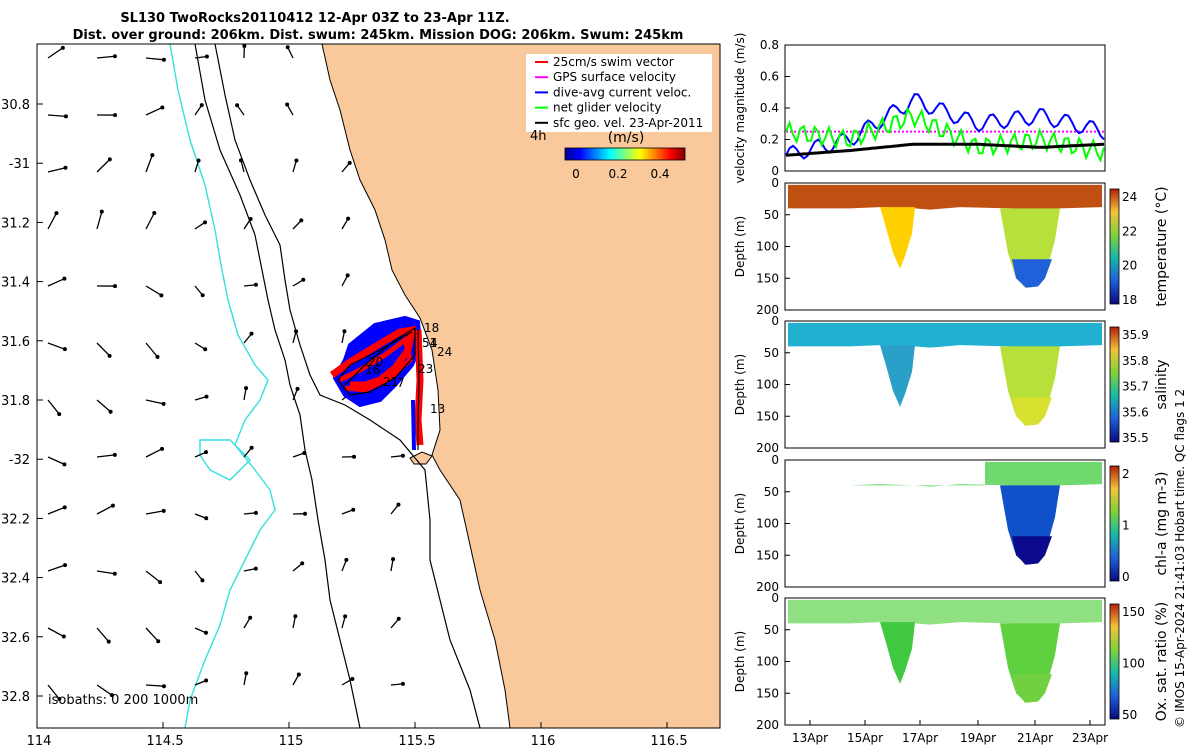 This screenshot has height=754, width=1200. I want to click on colorbar-label: Ox. sat. ratio (%), so click(1162, 661).